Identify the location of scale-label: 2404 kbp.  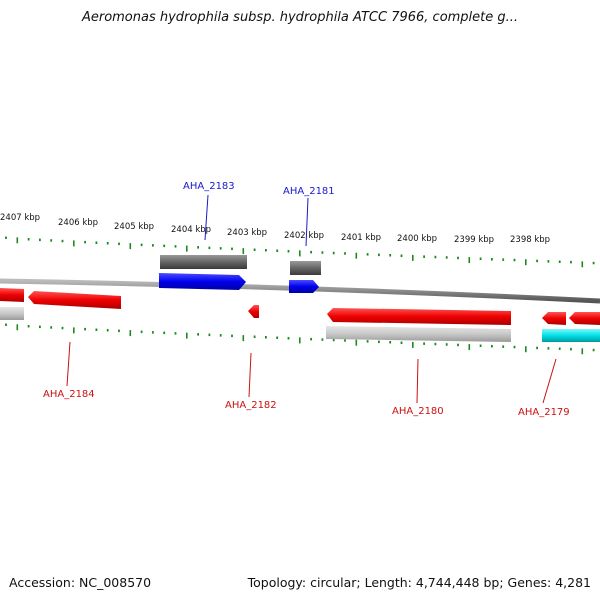
(191, 230).